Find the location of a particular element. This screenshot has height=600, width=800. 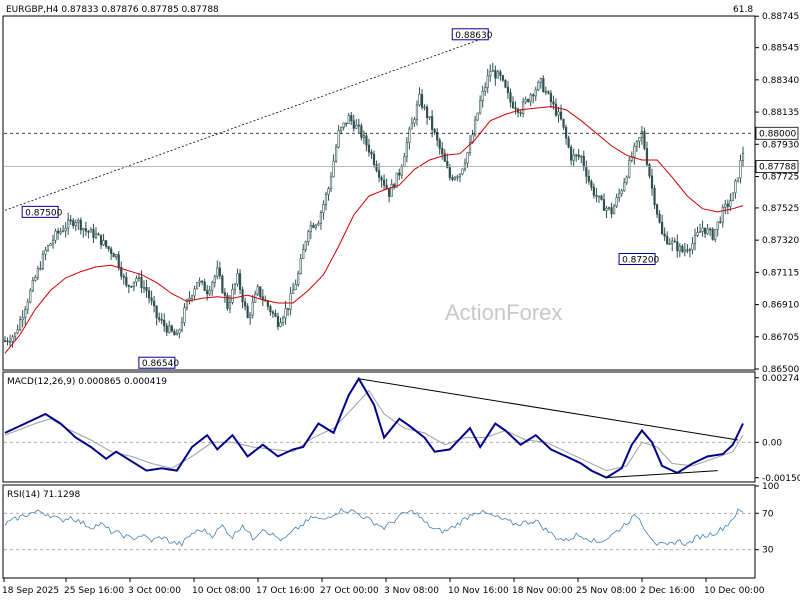

time-axis-label: 10 Dec 00:00 is located at coordinates (734, 591).